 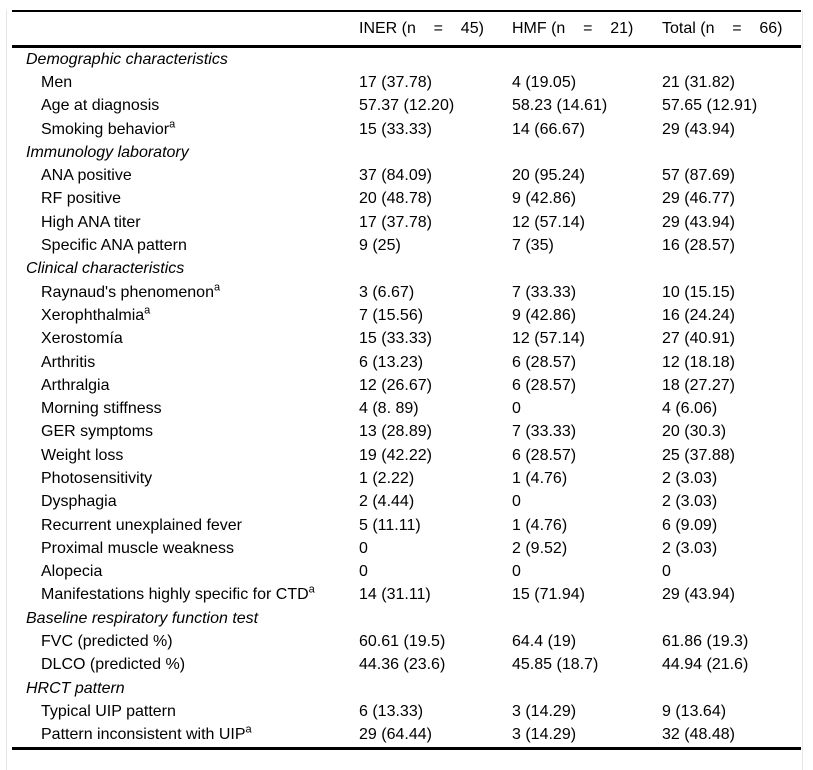 I want to click on cell-value: 6 (9.09), so click(x=690, y=525).